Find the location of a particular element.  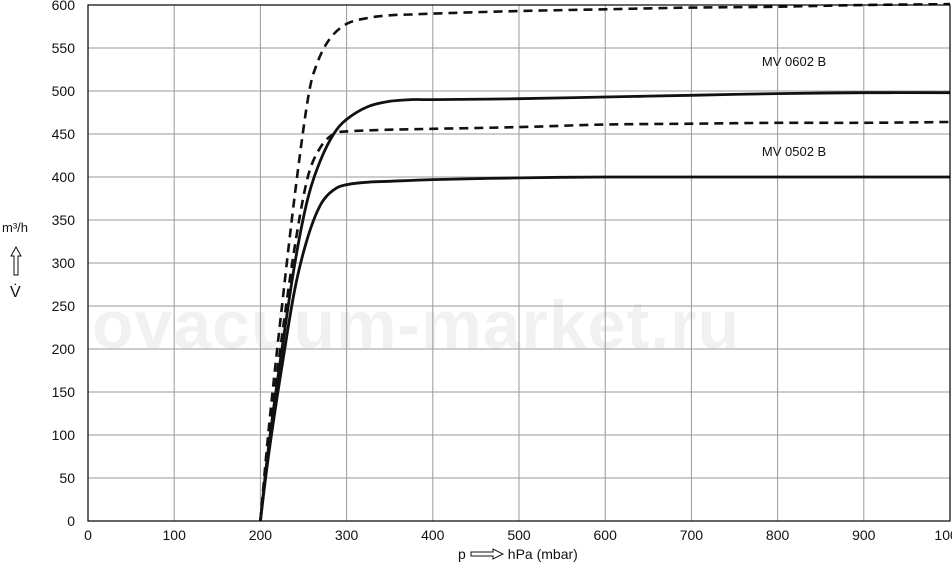

x-tick-label: 800 is located at coordinates (778, 535).